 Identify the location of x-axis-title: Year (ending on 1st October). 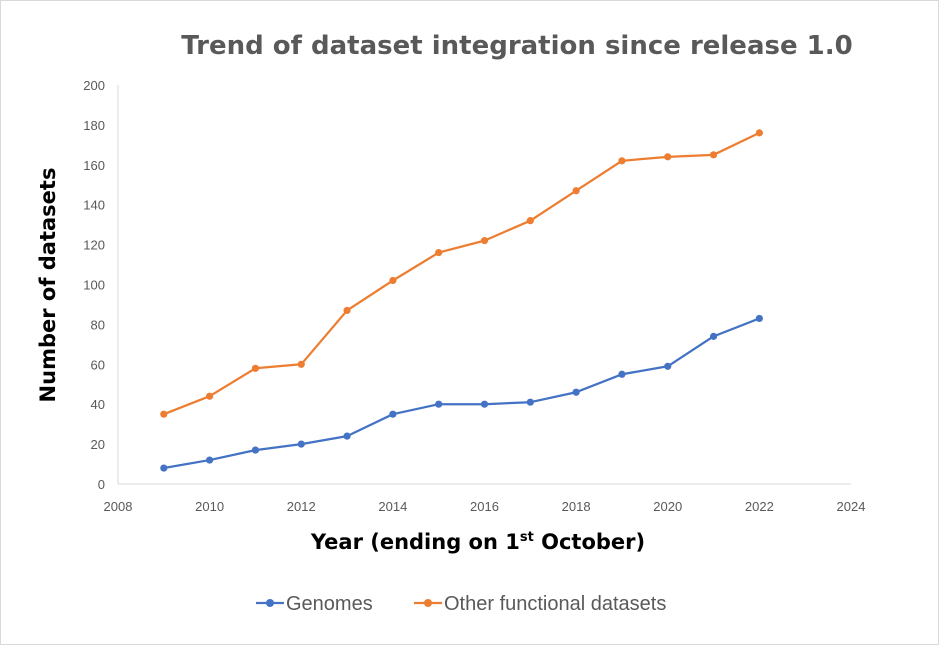
(477, 542).